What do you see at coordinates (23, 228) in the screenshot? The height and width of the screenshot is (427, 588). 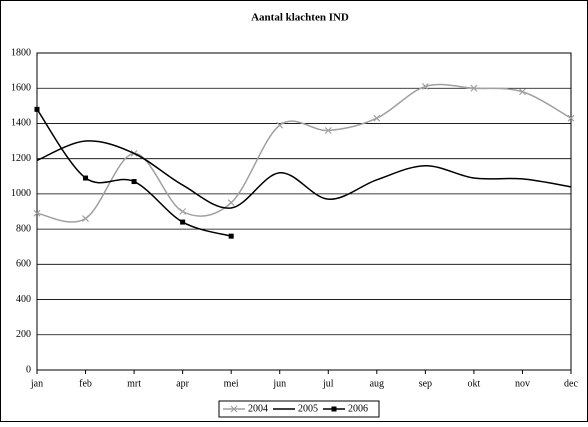 I see `y-tick-label: 800` at bounding box center [23, 228].